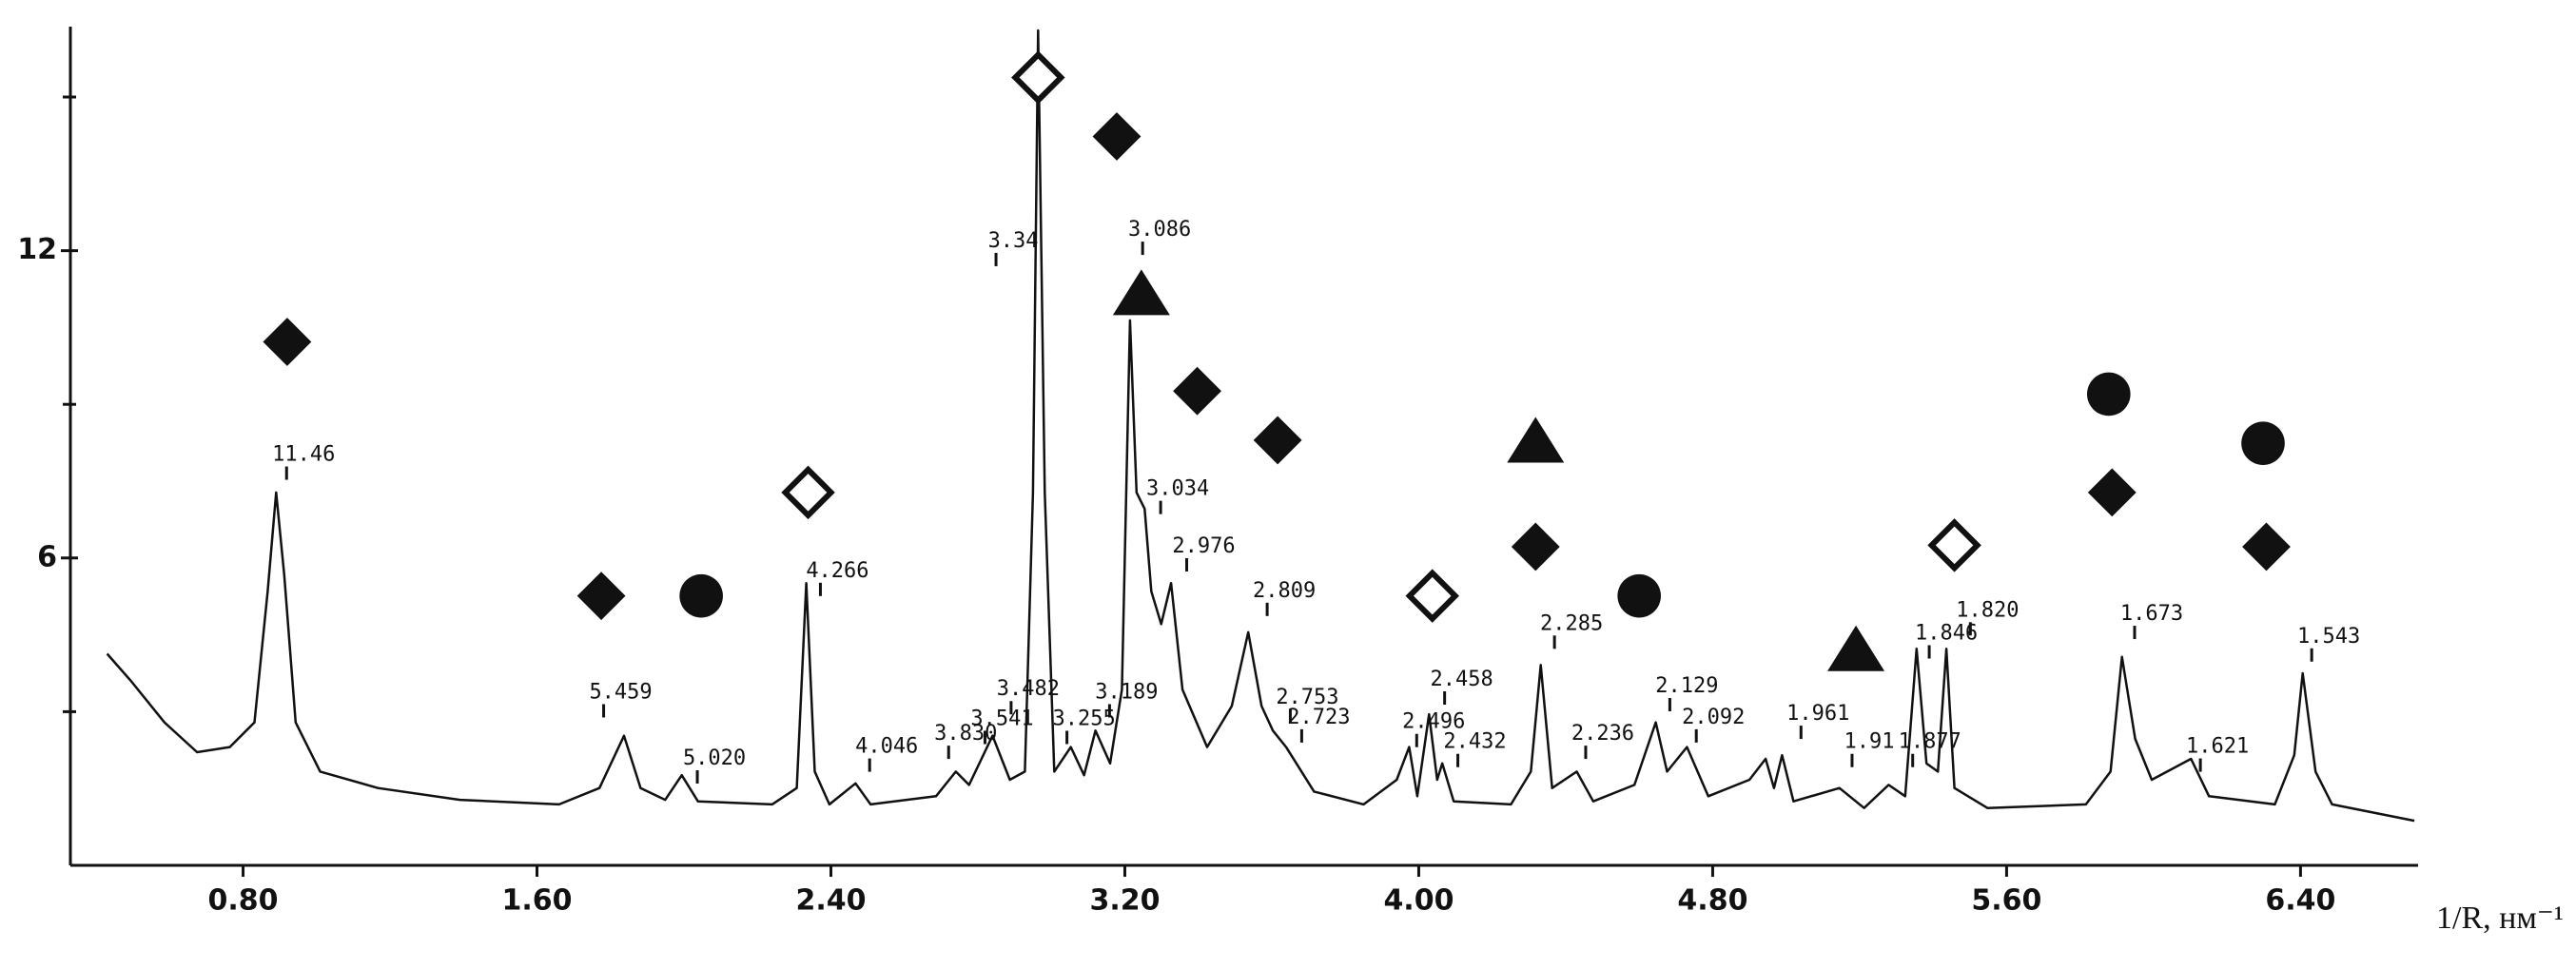 This screenshot has height=969, width=2576. Describe the element at coordinates (1083, 718) in the screenshot. I see `peak-label: 3.255` at that location.